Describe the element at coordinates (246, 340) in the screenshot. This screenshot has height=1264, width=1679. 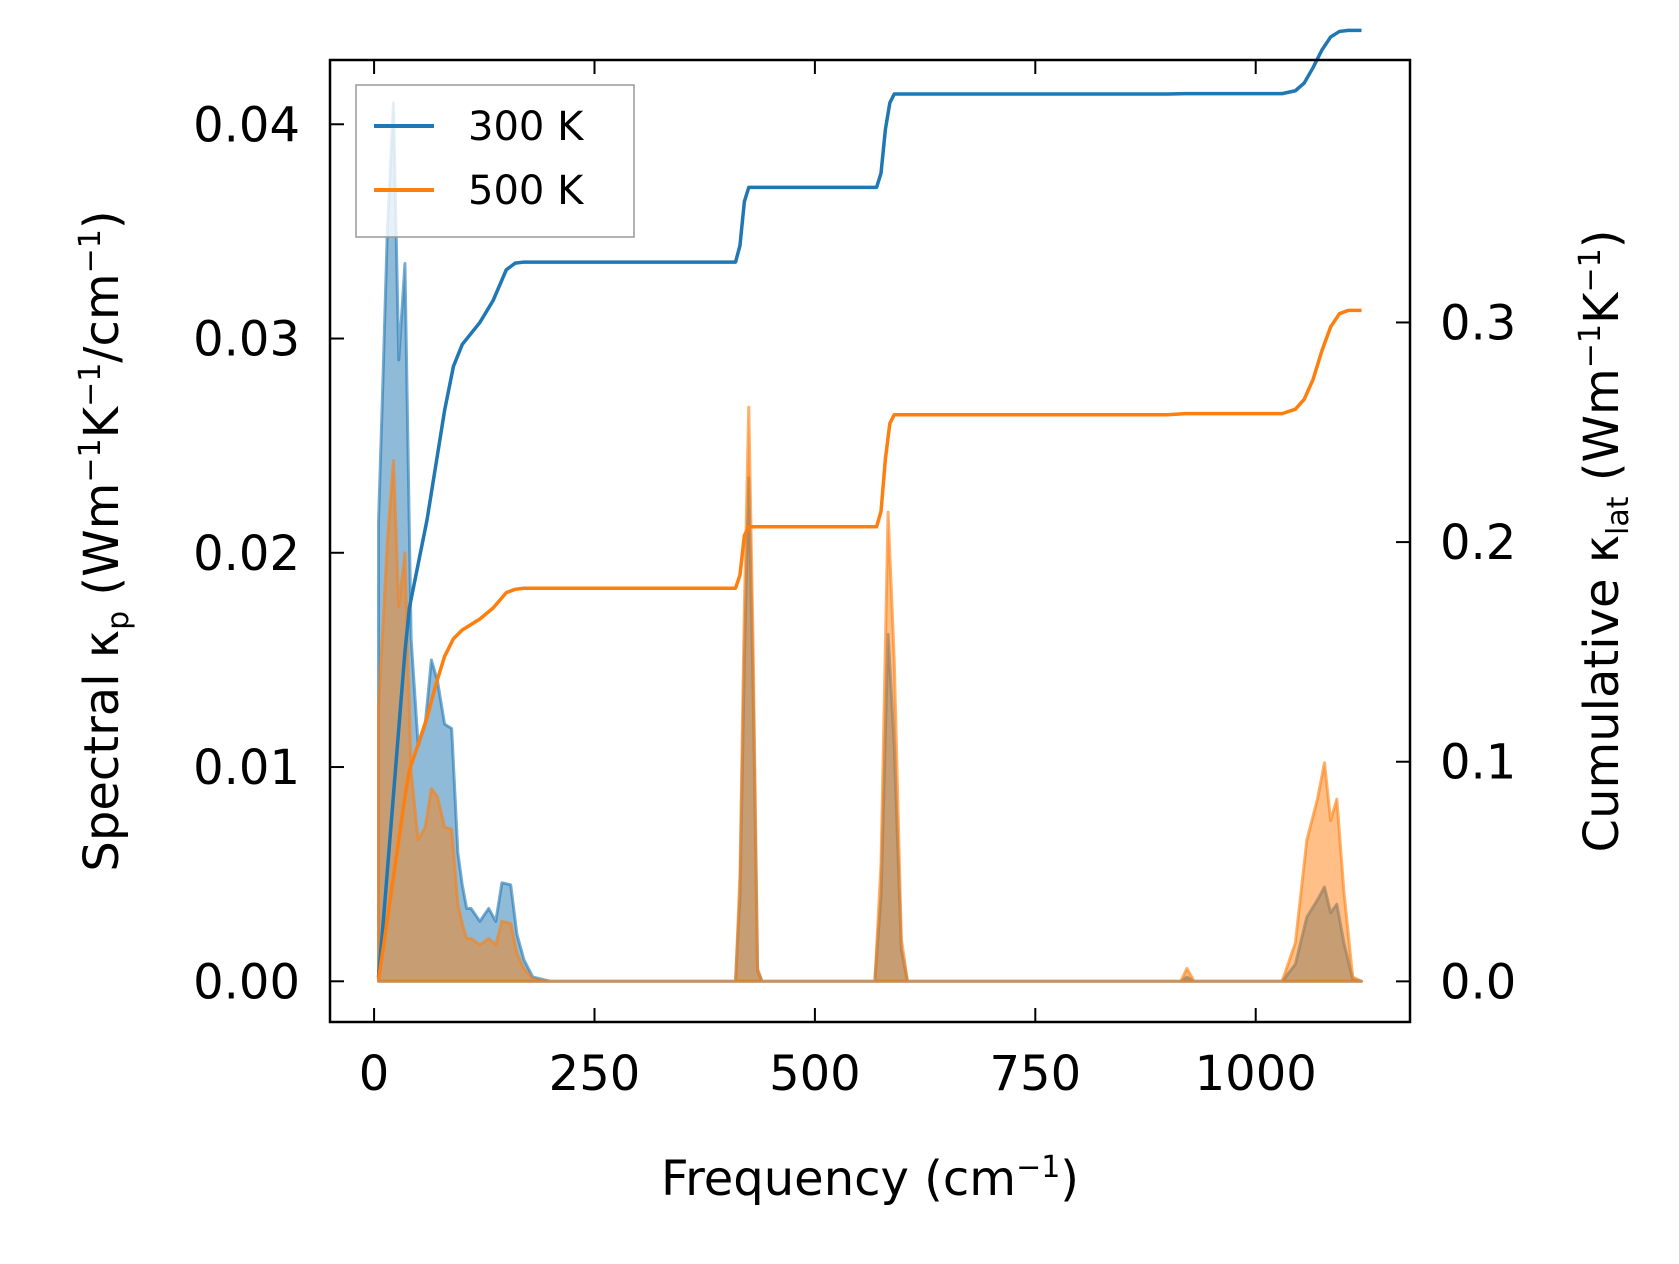
I see `y-left-tick-label: 0.03` at that location.